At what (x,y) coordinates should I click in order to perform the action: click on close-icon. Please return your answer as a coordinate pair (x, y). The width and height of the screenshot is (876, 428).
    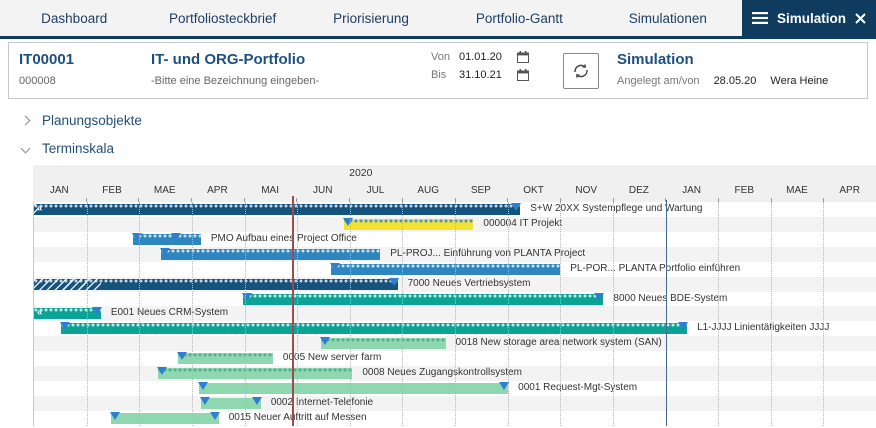
    Looking at the image, I should click on (860, 18).